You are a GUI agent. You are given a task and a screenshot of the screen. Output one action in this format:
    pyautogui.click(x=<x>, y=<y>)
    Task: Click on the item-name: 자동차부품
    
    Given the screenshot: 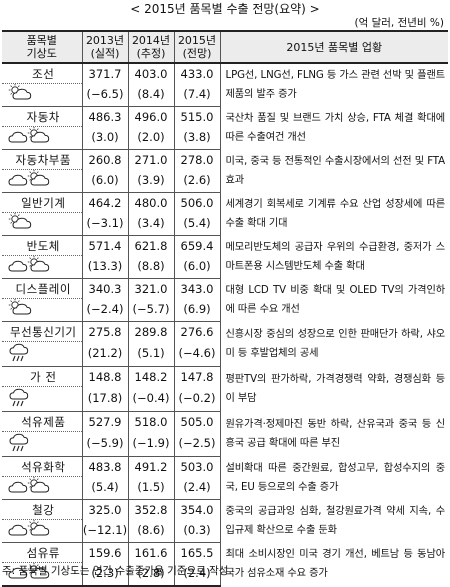 What is the action you would take?
    pyautogui.click(x=42, y=159)
    